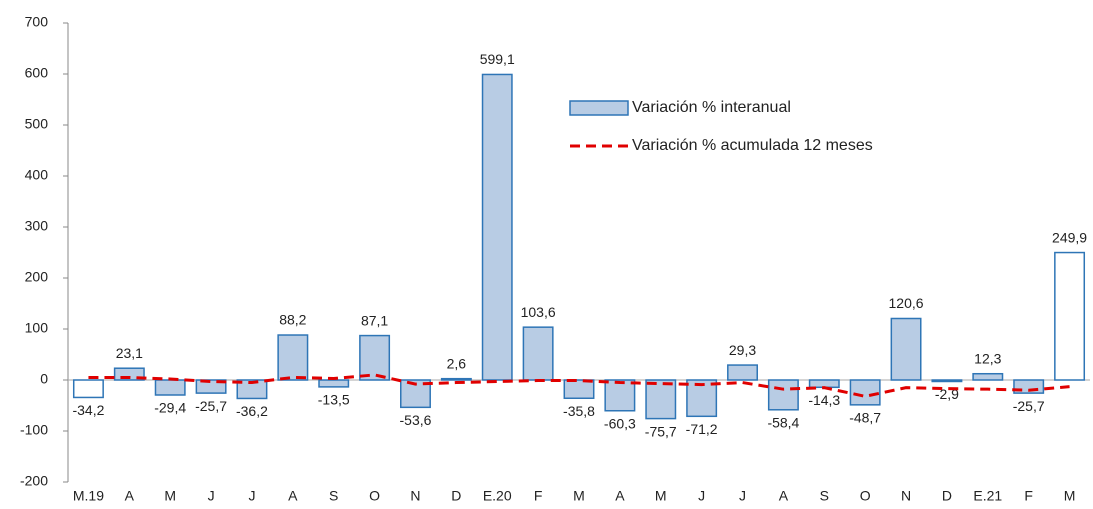 This screenshot has width=1093, height=509. I want to click on x-tick-label: E.21, so click(987, 496).